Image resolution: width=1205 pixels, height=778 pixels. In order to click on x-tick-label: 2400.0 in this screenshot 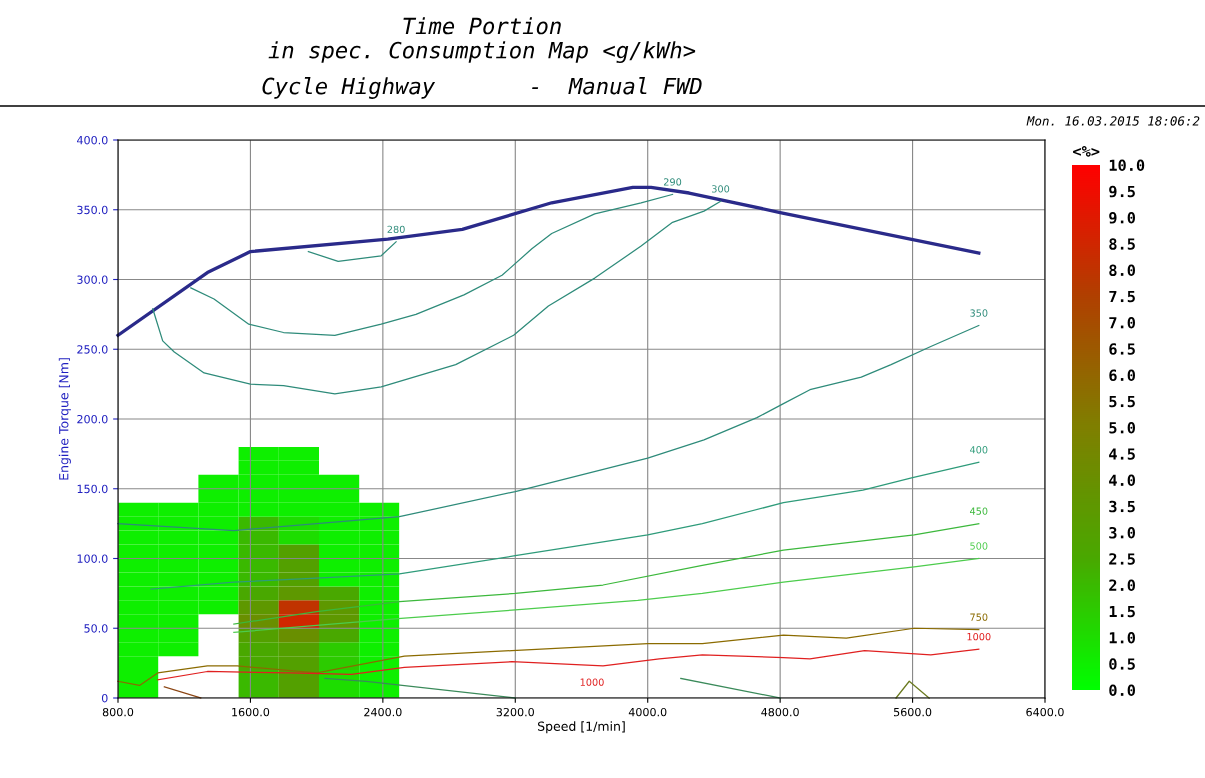, I will do `click(383, 712)`.